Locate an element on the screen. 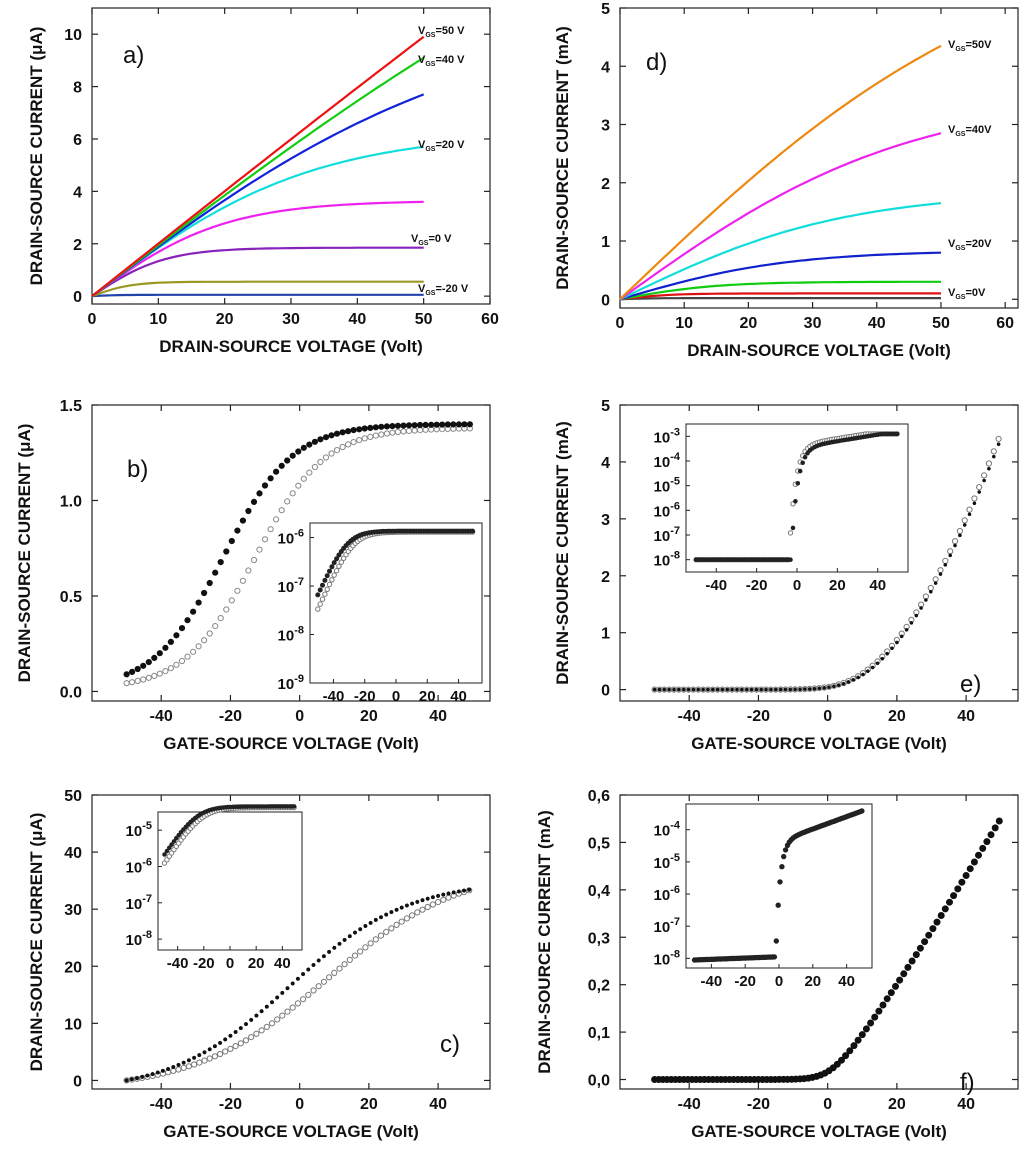 The width and height of the screenshot is (1024, 1151). inset-y-tick-label: 10⁻⁴ is located at coordinates (667, 830).